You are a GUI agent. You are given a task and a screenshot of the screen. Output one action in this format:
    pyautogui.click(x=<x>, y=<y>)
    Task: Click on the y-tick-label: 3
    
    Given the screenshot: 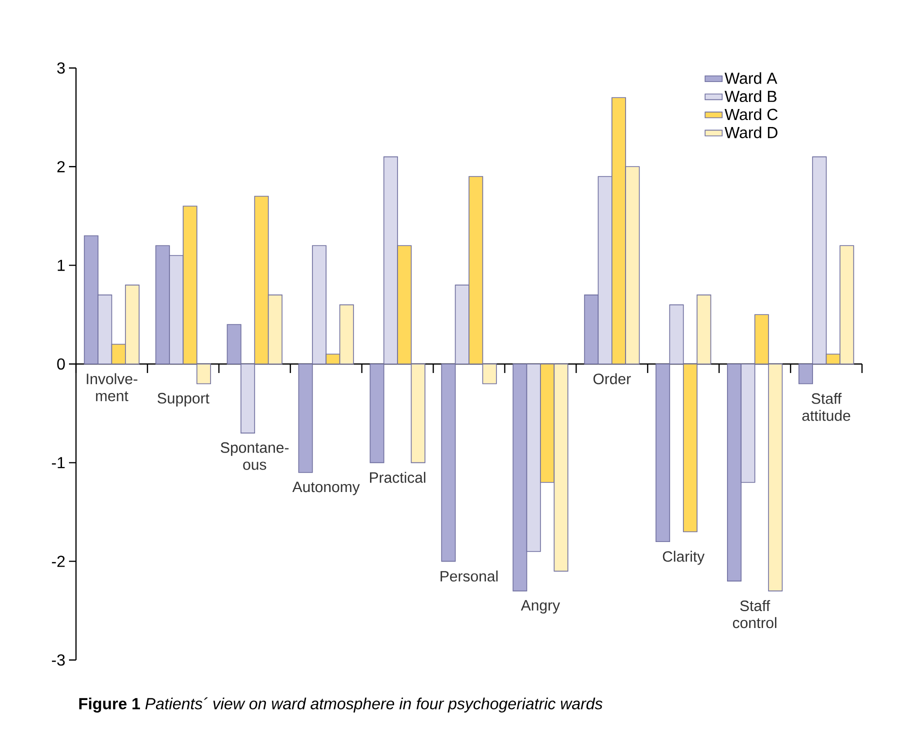 What is the action you would take?
    pyautogui.click(x=61, y=68)
    